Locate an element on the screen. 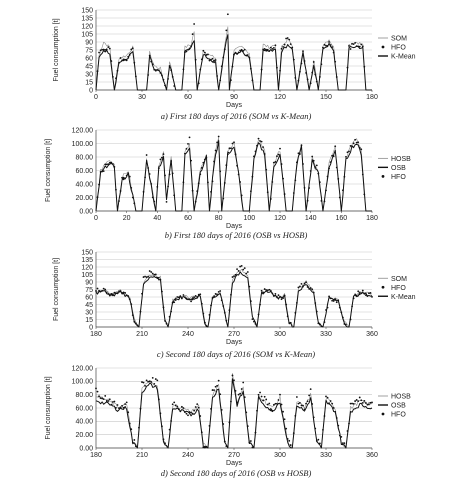 This screenshot has width=474, height=484. legend-label: K-Mean is located at coordinates (403, 297).